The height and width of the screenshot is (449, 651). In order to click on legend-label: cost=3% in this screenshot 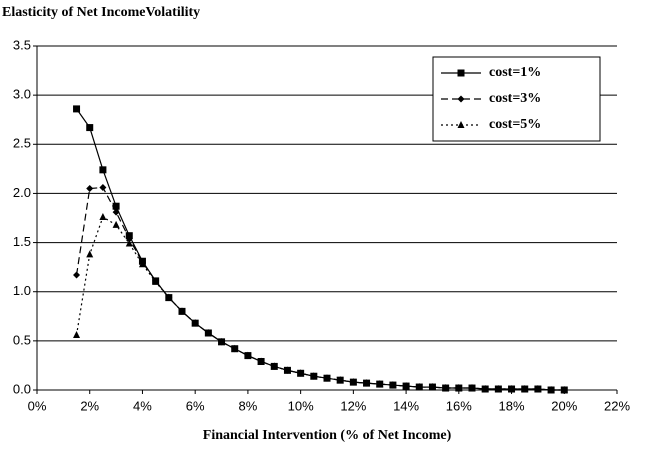, I will do `click(515, 98)`.